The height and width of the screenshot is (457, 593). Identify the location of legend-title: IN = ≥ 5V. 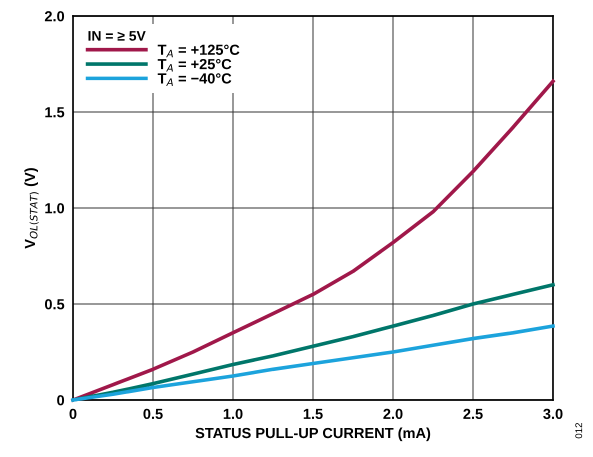
(117, 36).